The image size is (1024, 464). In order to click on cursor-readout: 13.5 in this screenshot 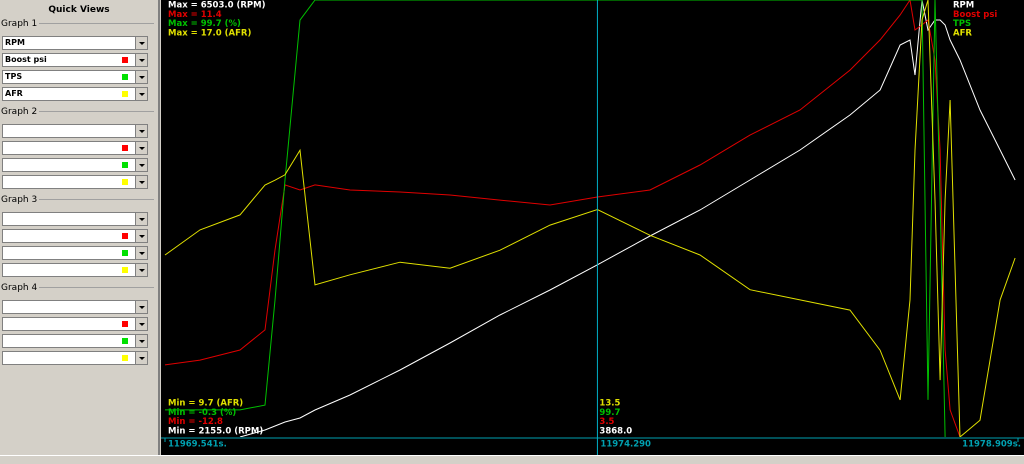, I will do `click(609, 404)`.